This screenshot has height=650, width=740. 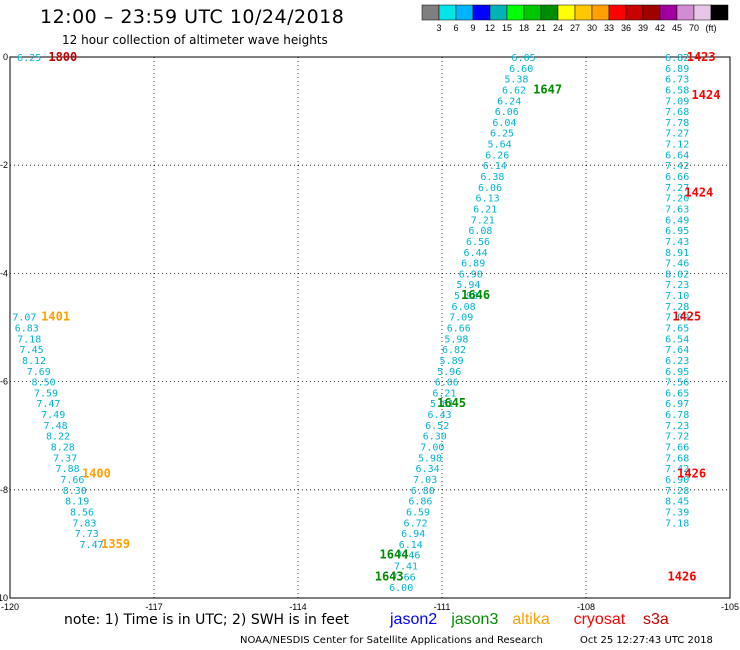 I want to click on wave-height-label: 7.10, so click(x=677, y=296).